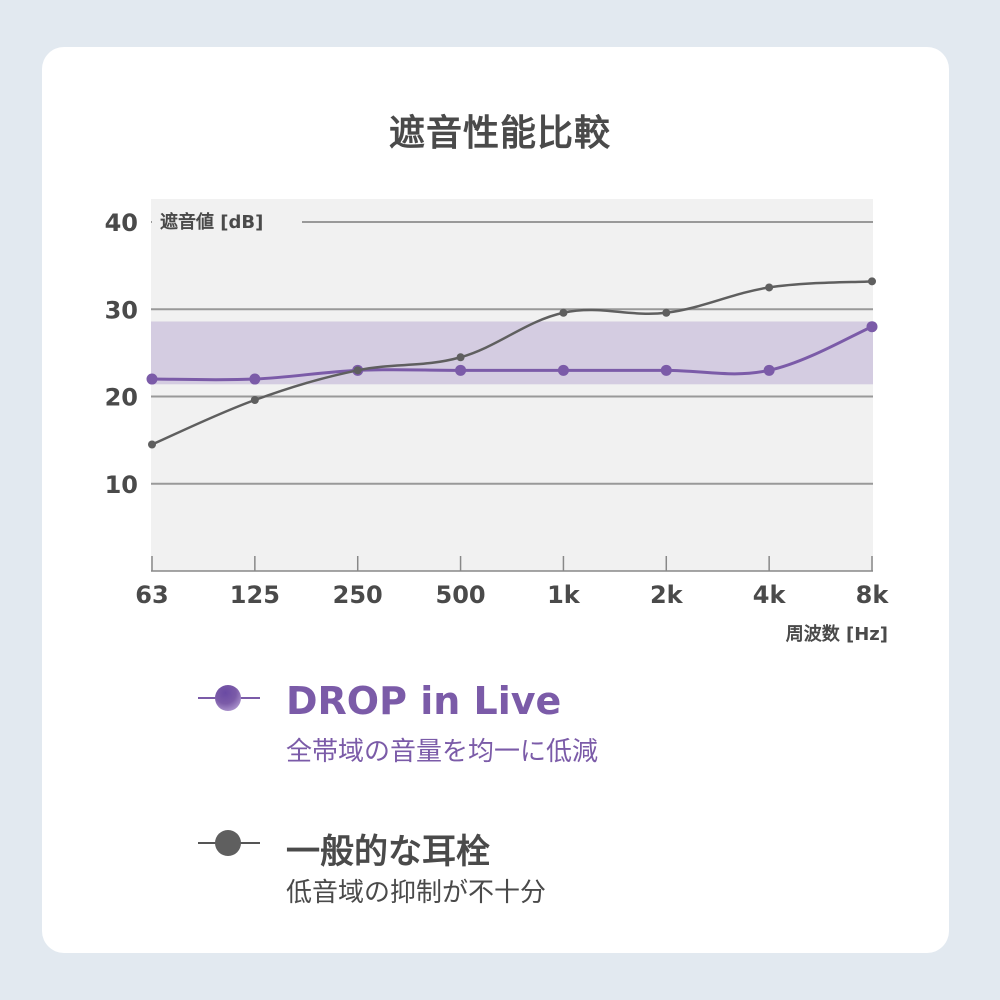 This screenshot has height=1000, width=1000. Describe the element at coordinates (499, 133) in the screenshot. I see `chart-title: 遮音性能比較` at that location.